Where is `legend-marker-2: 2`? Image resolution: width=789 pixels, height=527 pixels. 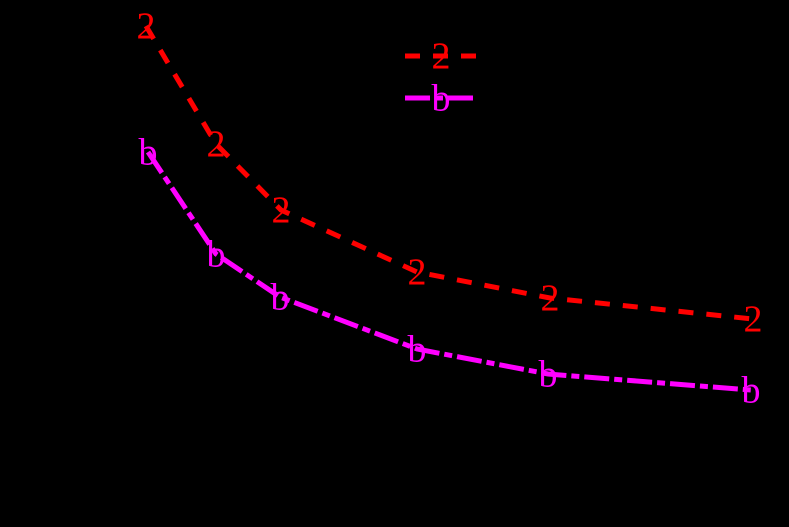
legend-marker-2: 2 is located at coordinates (441, 57).